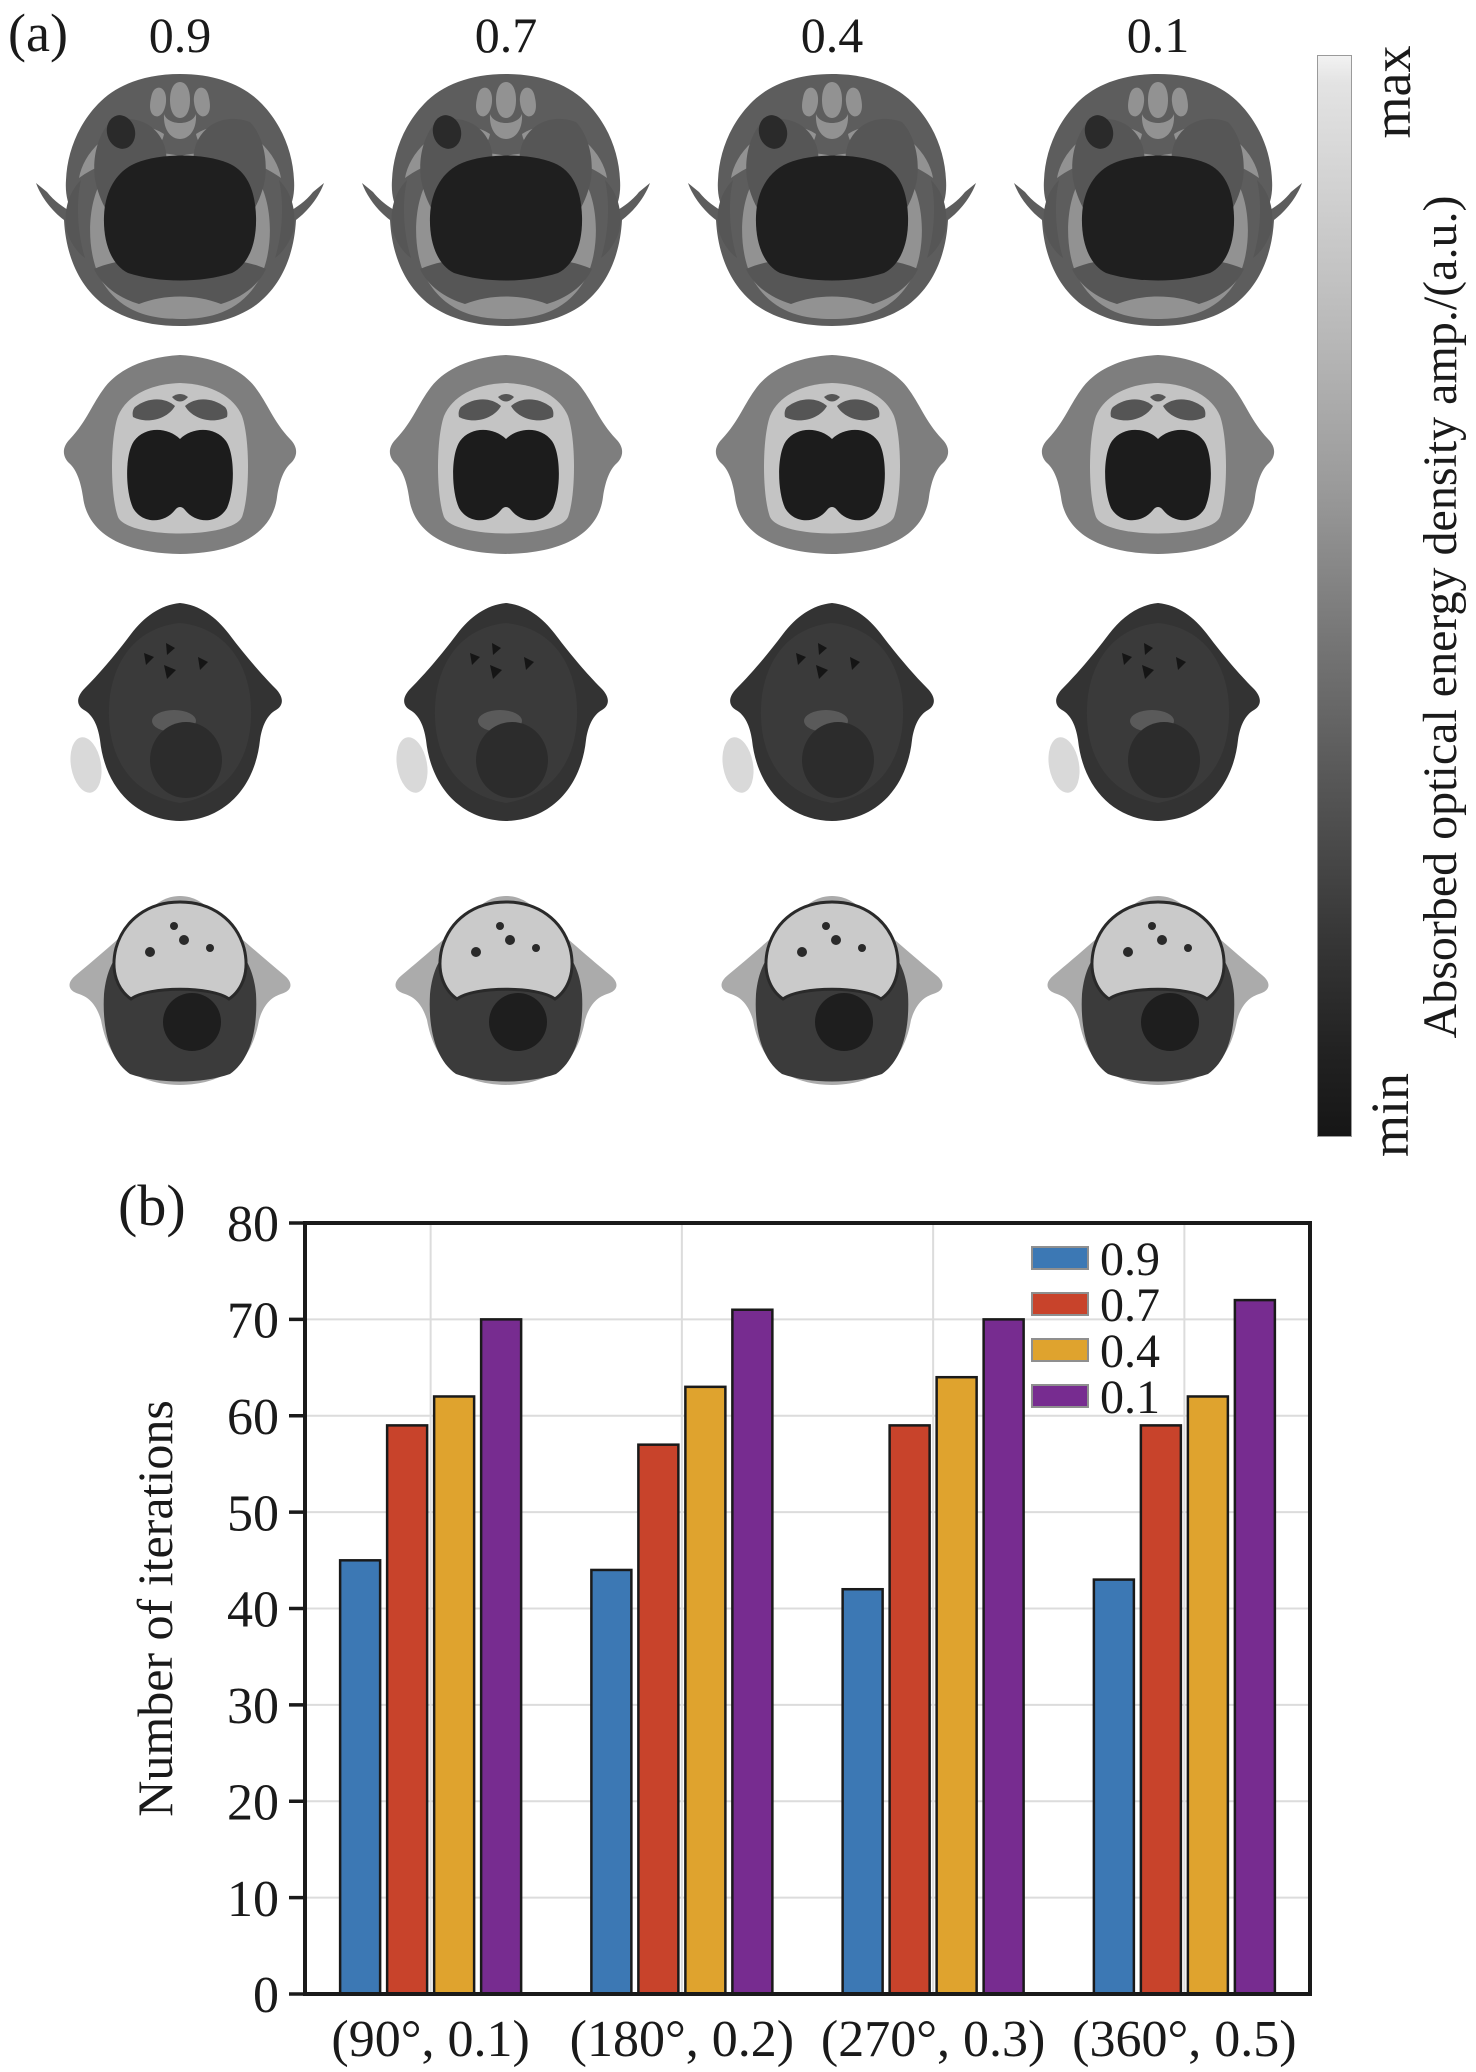 The image size is (1476, 2072). Describe the element at coordinates (1060, 1258) in the screenshot. I see `legend-swatch-0.9` at that location.